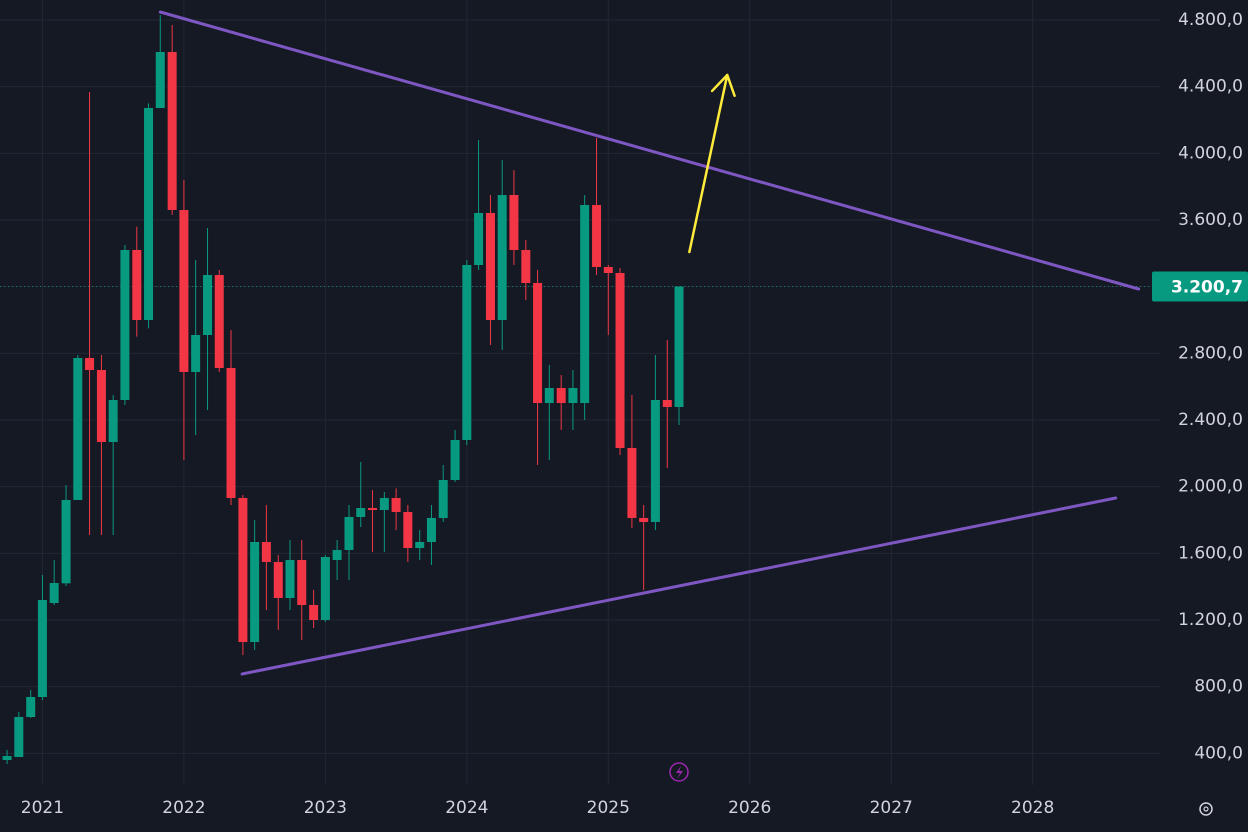 This screenshot has width=1248, height=832. I want to click on y-tick-label: 2.800,0, so click(1210, 353).